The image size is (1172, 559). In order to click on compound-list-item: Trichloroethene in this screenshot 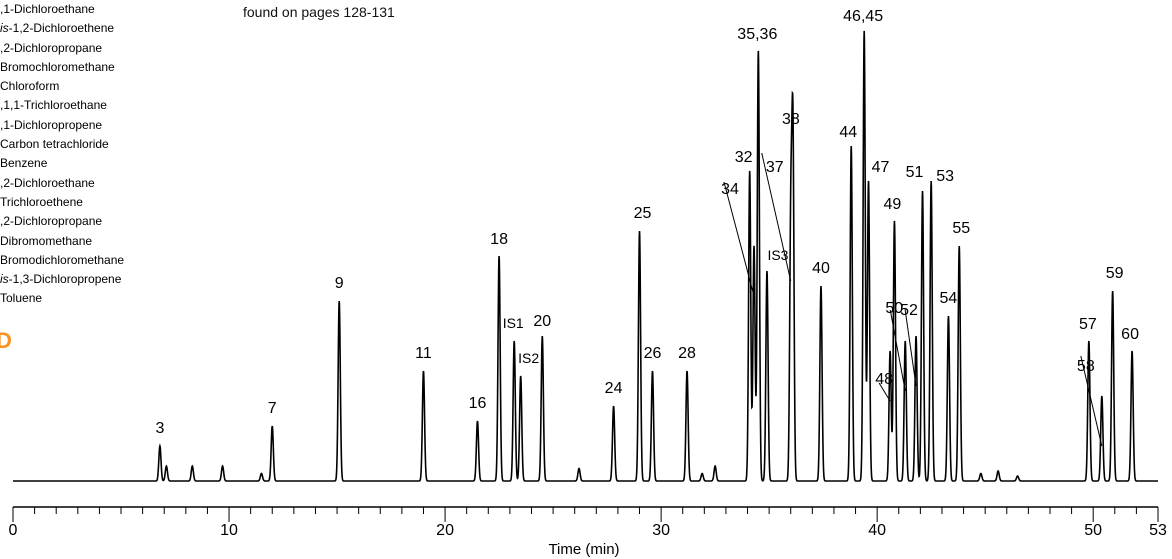, I will do `click(41, 201)`.